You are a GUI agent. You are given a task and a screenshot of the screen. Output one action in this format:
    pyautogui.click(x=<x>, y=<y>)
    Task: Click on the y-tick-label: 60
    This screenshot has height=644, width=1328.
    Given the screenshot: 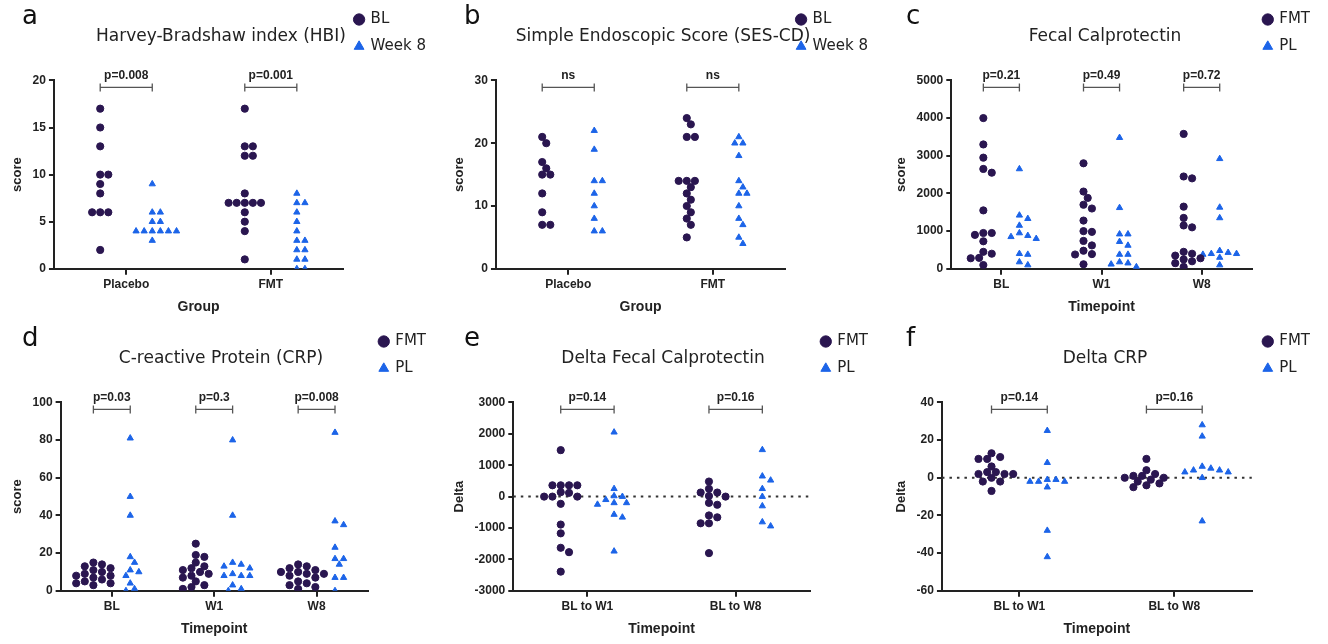 What is the action you would take?
    pyautogui.click(x=46, y=477)
    